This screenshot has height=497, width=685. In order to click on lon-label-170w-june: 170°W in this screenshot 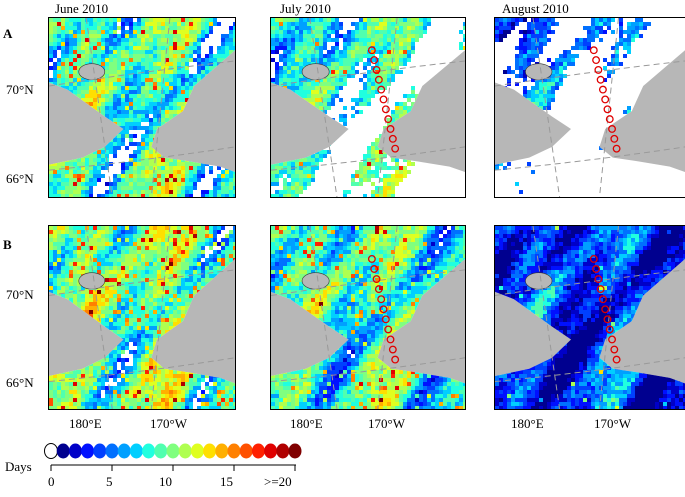, I will do `click(168, 423)`.